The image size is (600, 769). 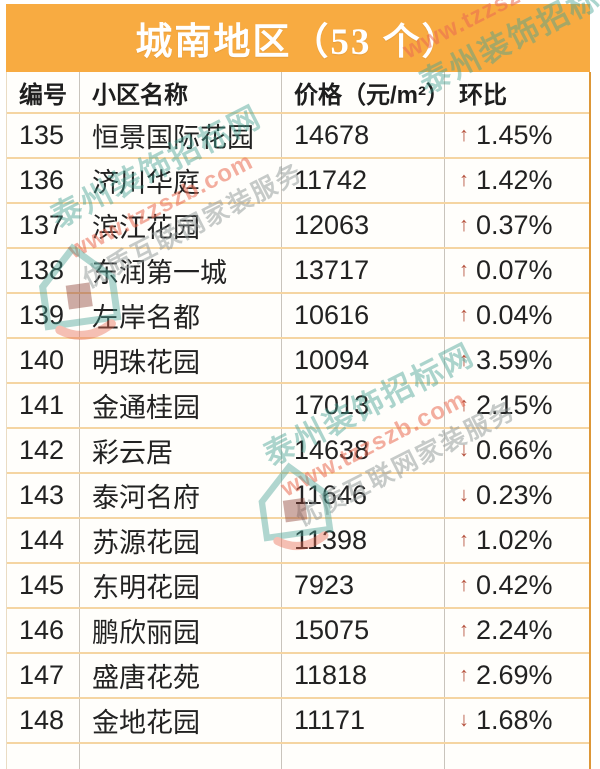 I want to click on cell-change: ↑ 1.42%, so click(x=516, y=180).